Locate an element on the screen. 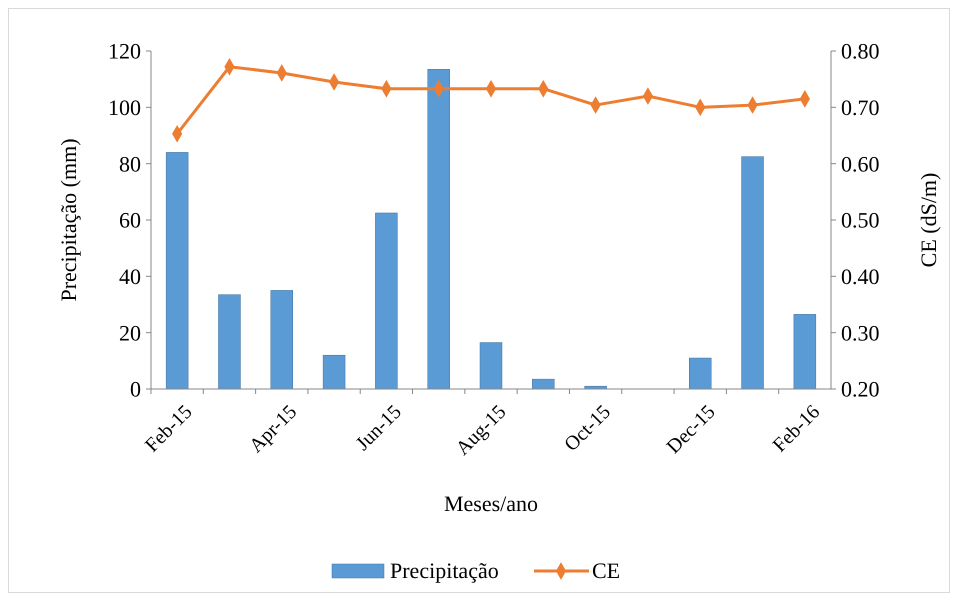 This screenshot has width=958, height=601. legend-label: CE is located at coordinates (606, 570).